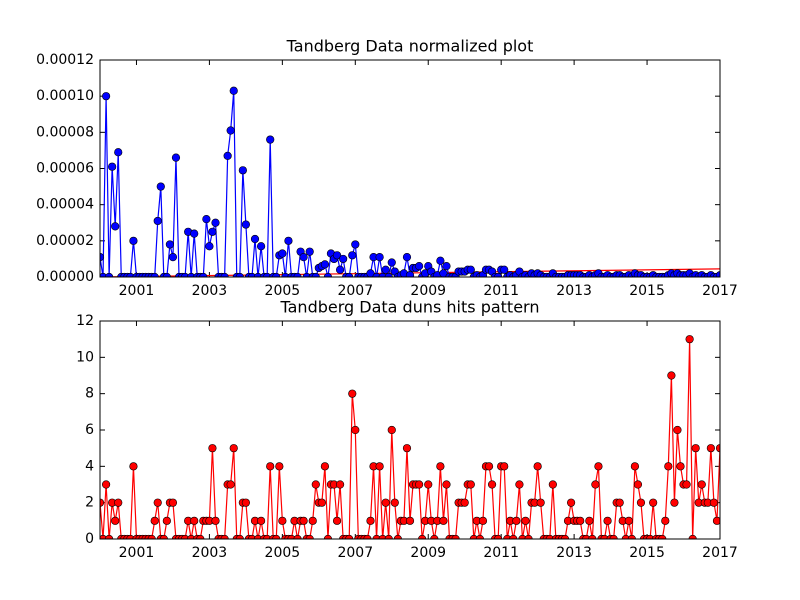  Describe the element at coordinates (65, 132) in the screenshot. I see `y-tick-label: 0.00008` at that location.